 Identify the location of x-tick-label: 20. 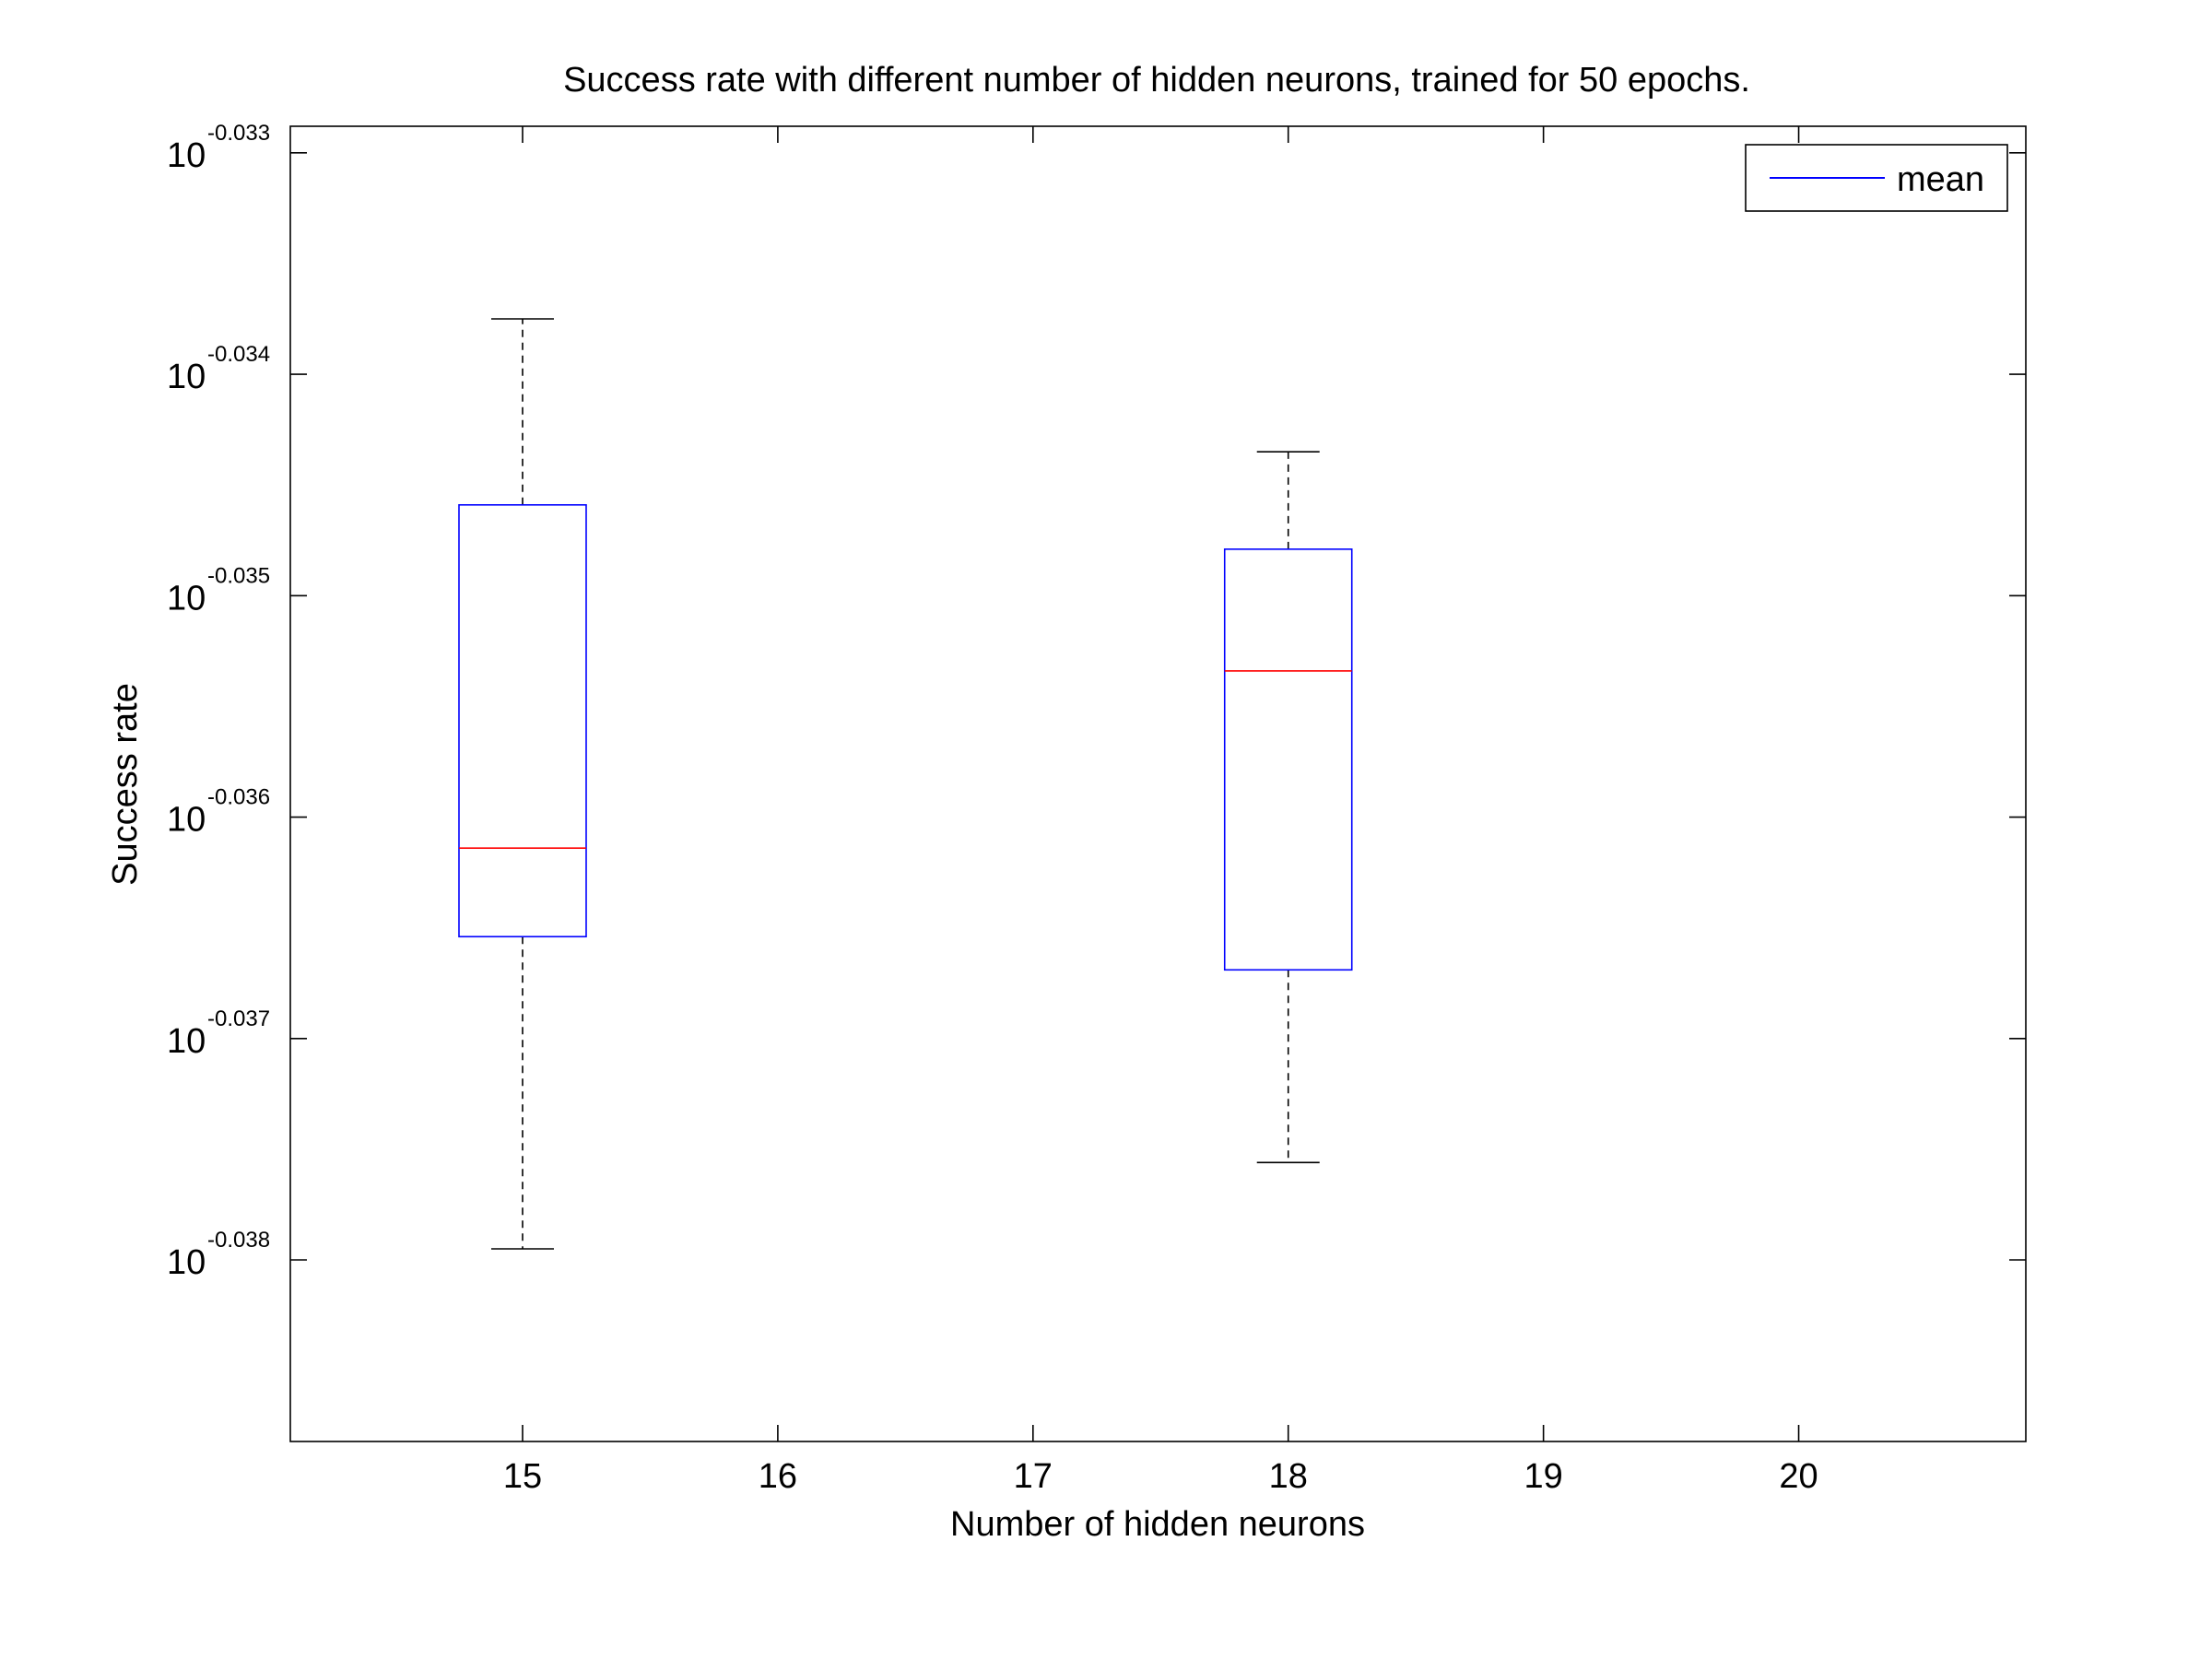
(1798, 1476).